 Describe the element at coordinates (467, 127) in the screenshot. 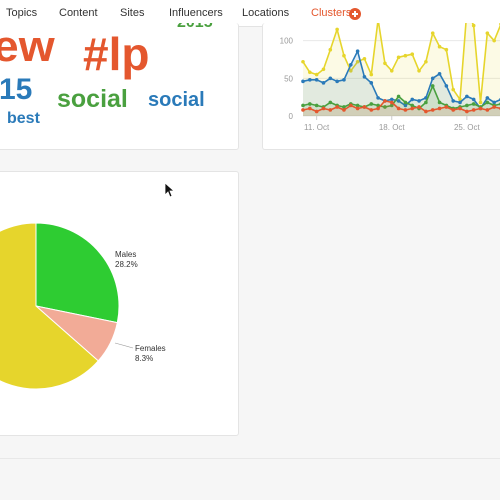

I see `x-tick-label: 25. Oct` at that location.